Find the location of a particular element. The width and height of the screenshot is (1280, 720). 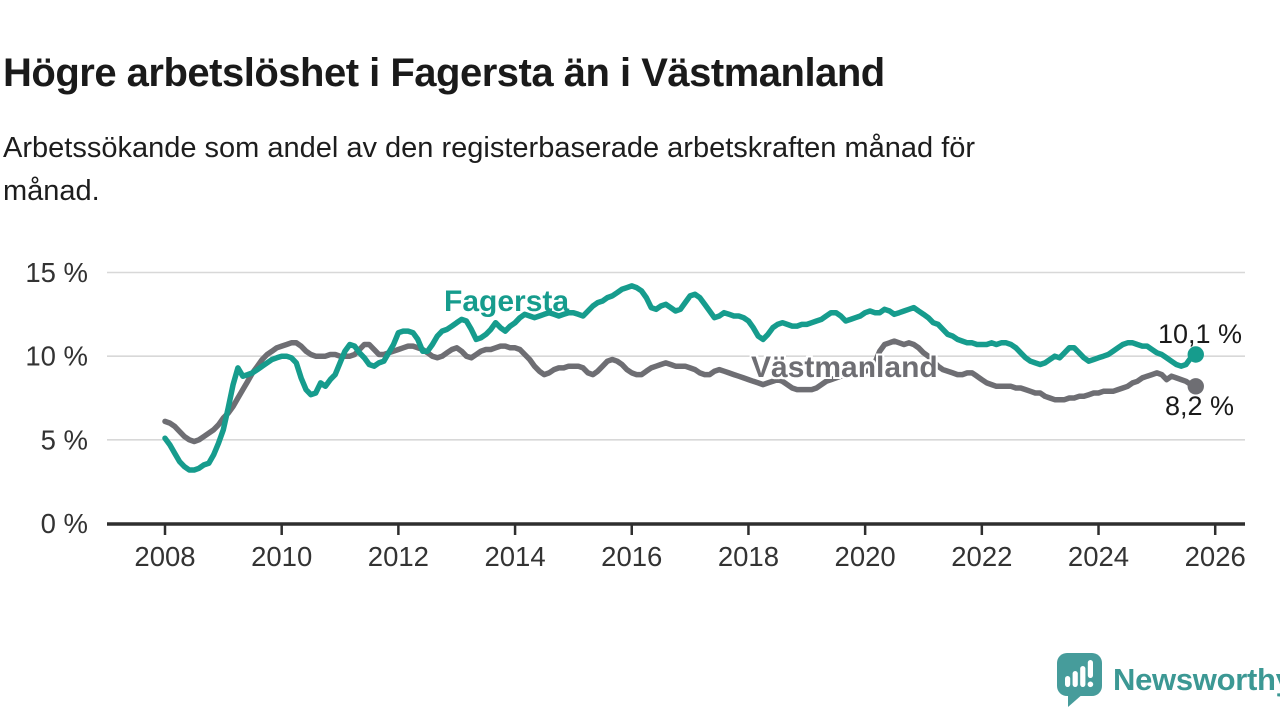

newsworthy-logo-text: Newsworthy is located at coordinates (1196, 679).